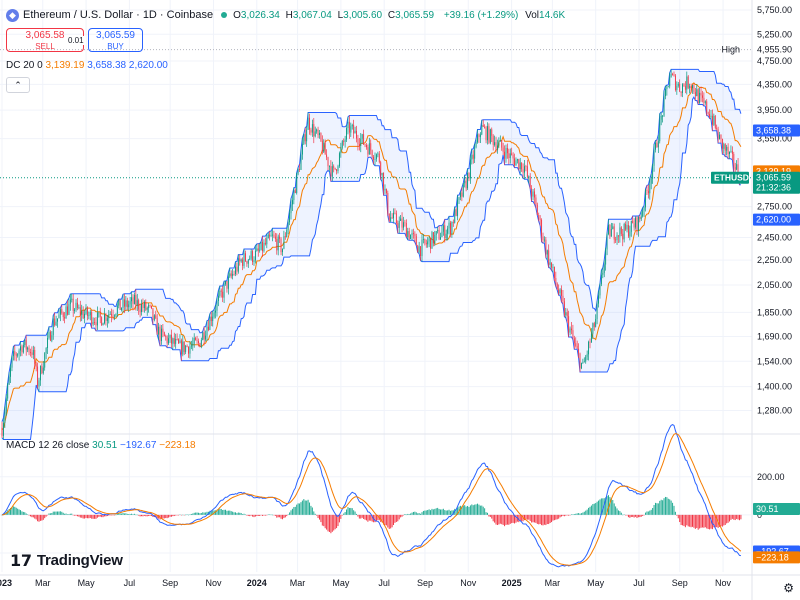 The width and height of the screenshot is (800, 600). I want to click on symbol-title: Ethereum / U.S. Dollar · 1D · Coinbase, so click(118, 15).